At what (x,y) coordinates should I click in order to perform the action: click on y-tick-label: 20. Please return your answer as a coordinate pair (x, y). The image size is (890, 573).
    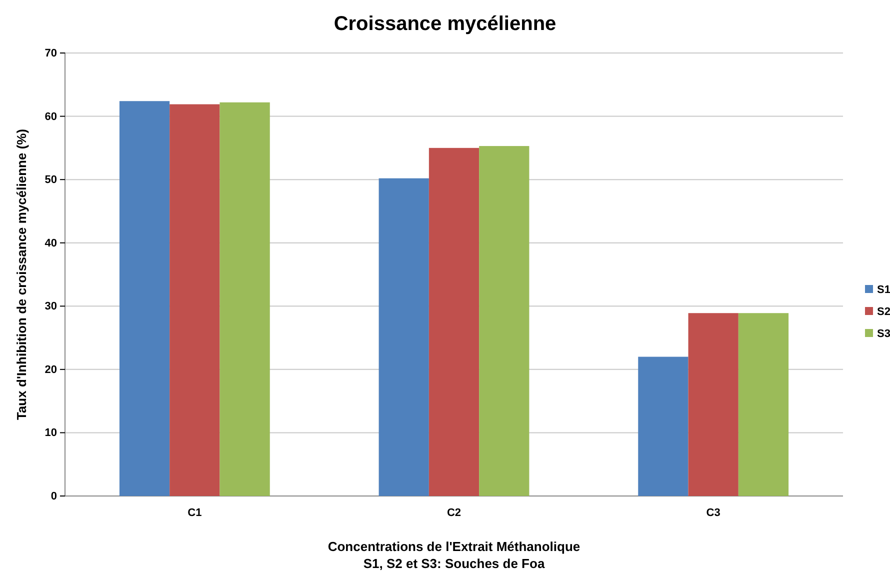
    Looking at the image, I should click on (50, 370).